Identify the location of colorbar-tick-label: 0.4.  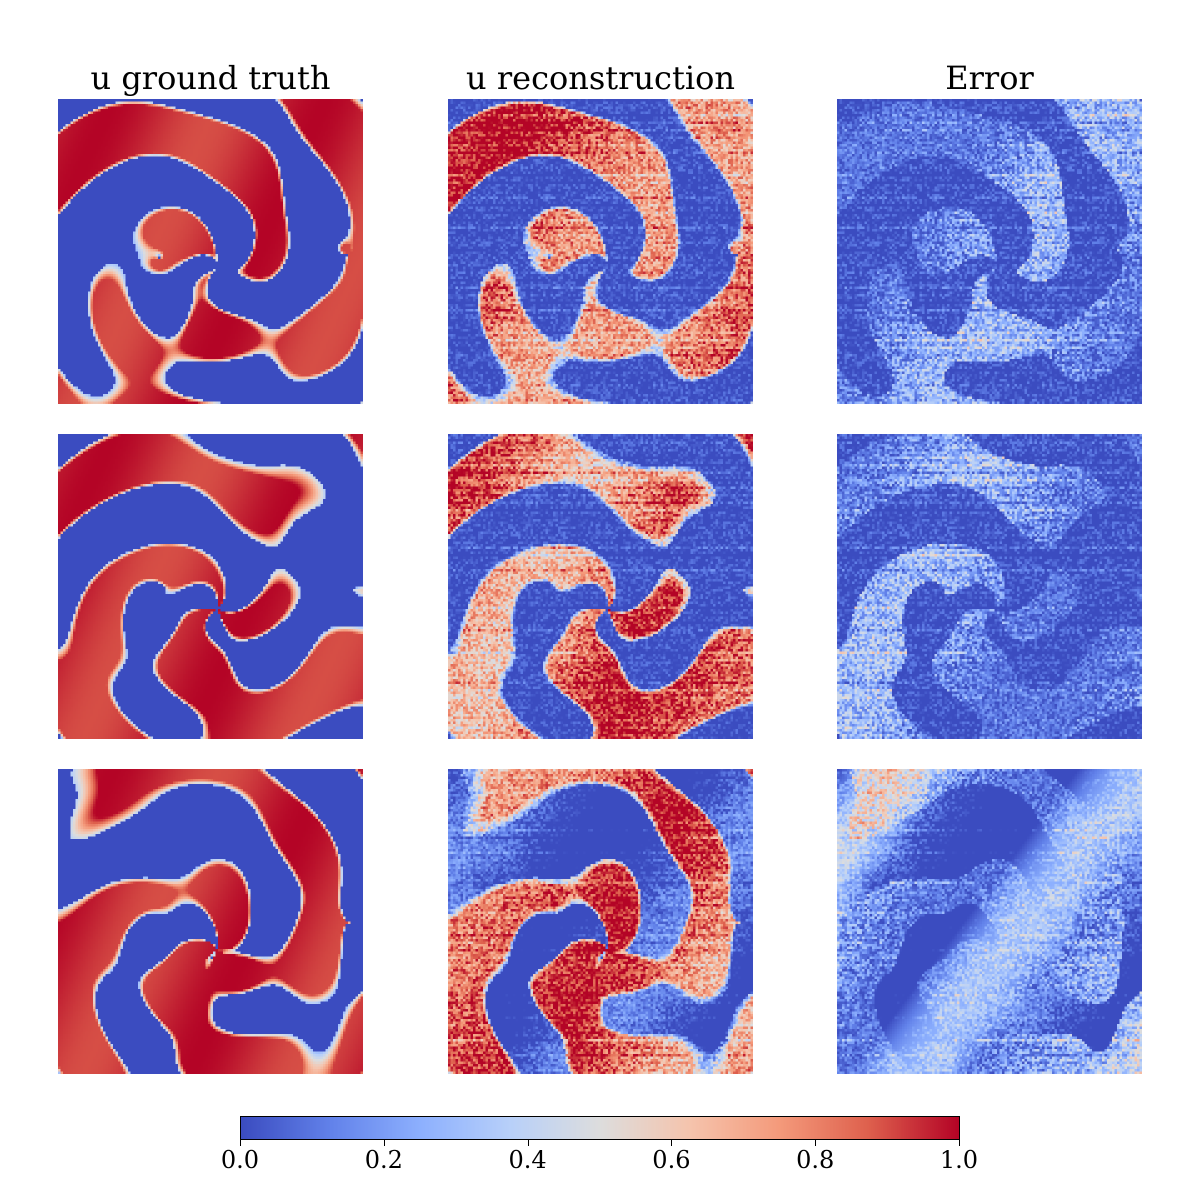
(527, 1160).